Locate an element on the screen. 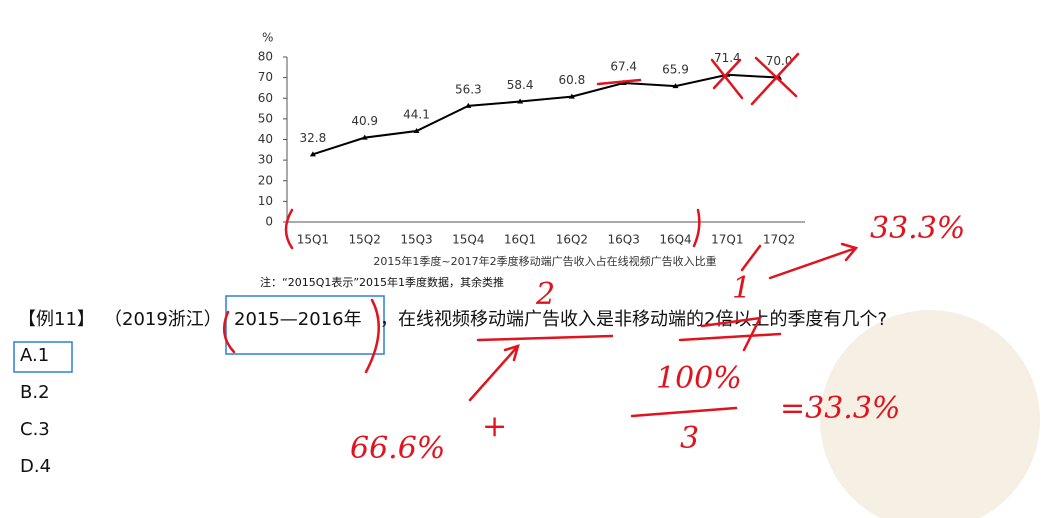  selection-box is located at coordinates (305, 325).